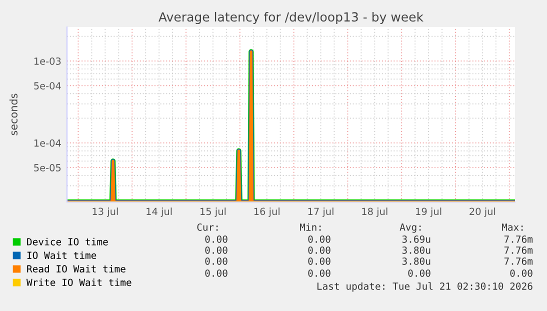 The height and width of the screenshot is (311, 547). I want to click on x-tick-label: 18 jul, so click(375, 212).